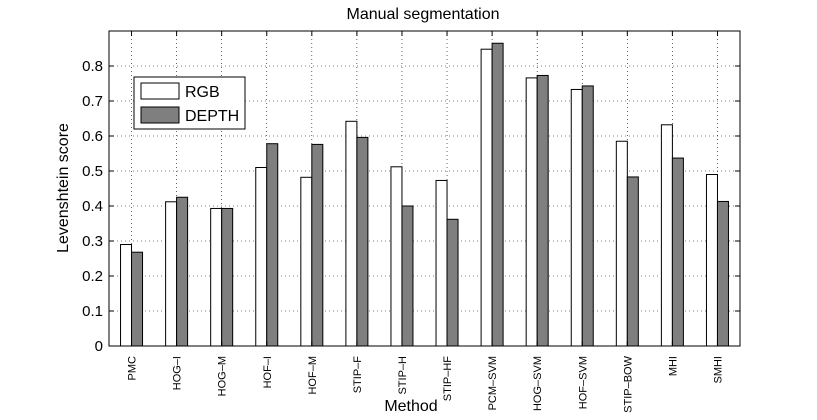 The width and height of the screenshot is (817, 420). Describe the element at coordinates (160, 91) in the screenshot. I see `legend-swatch-rgb` at that location.